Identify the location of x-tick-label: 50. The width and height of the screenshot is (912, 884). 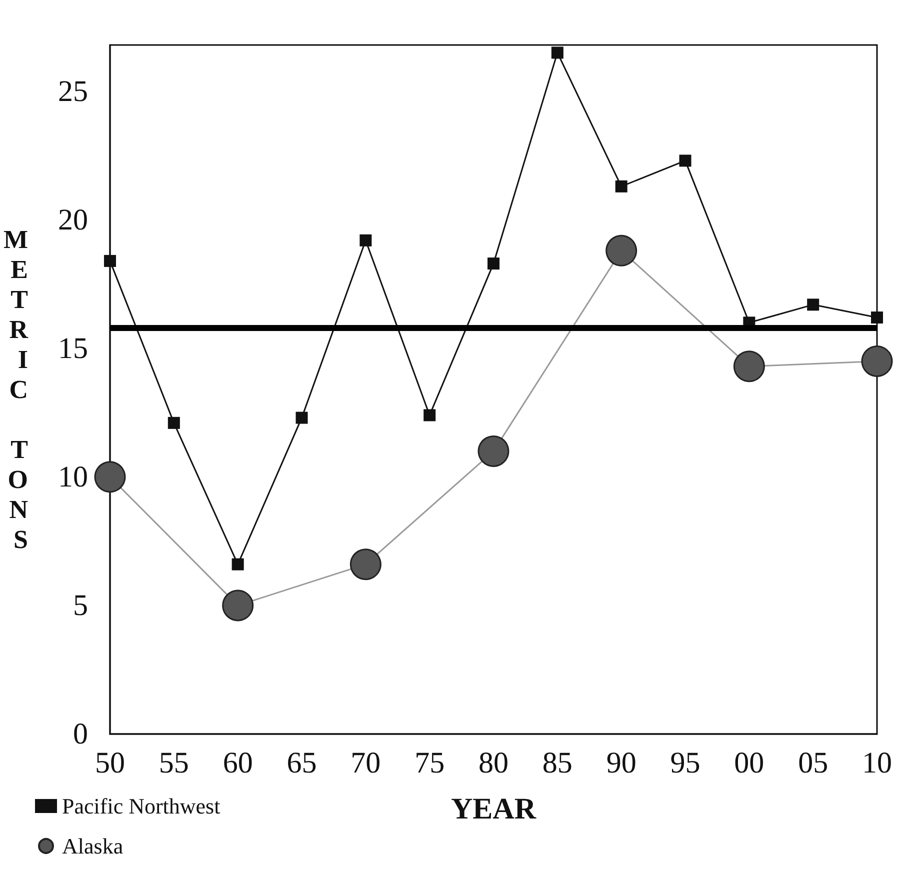
(110, 763).